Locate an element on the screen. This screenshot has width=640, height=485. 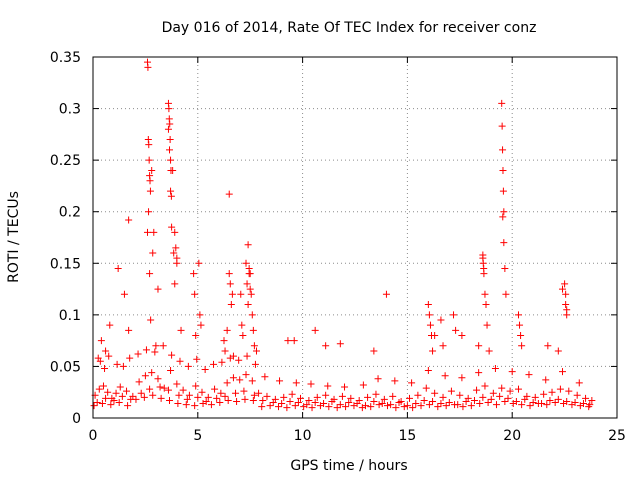
x-tick-label: 20 is located at coordinates (512, 436).